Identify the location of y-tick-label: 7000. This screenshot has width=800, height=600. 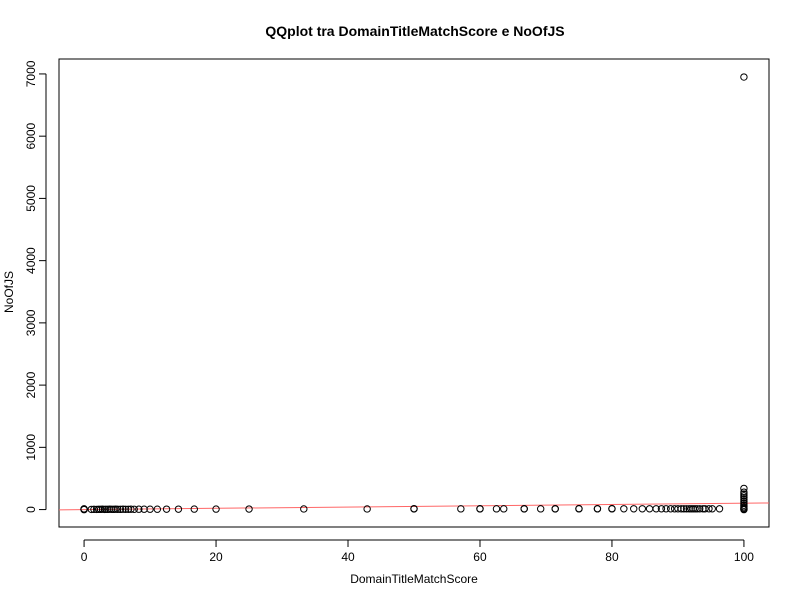
(31, 73).